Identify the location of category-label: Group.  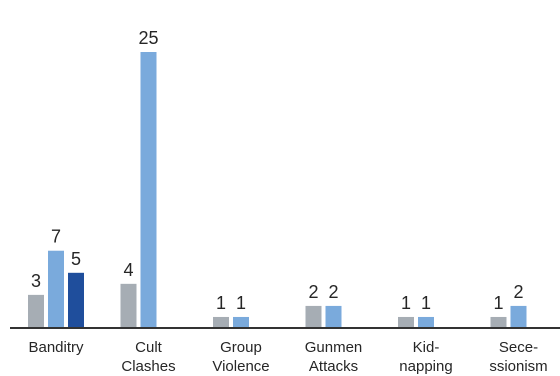
(241, 347).